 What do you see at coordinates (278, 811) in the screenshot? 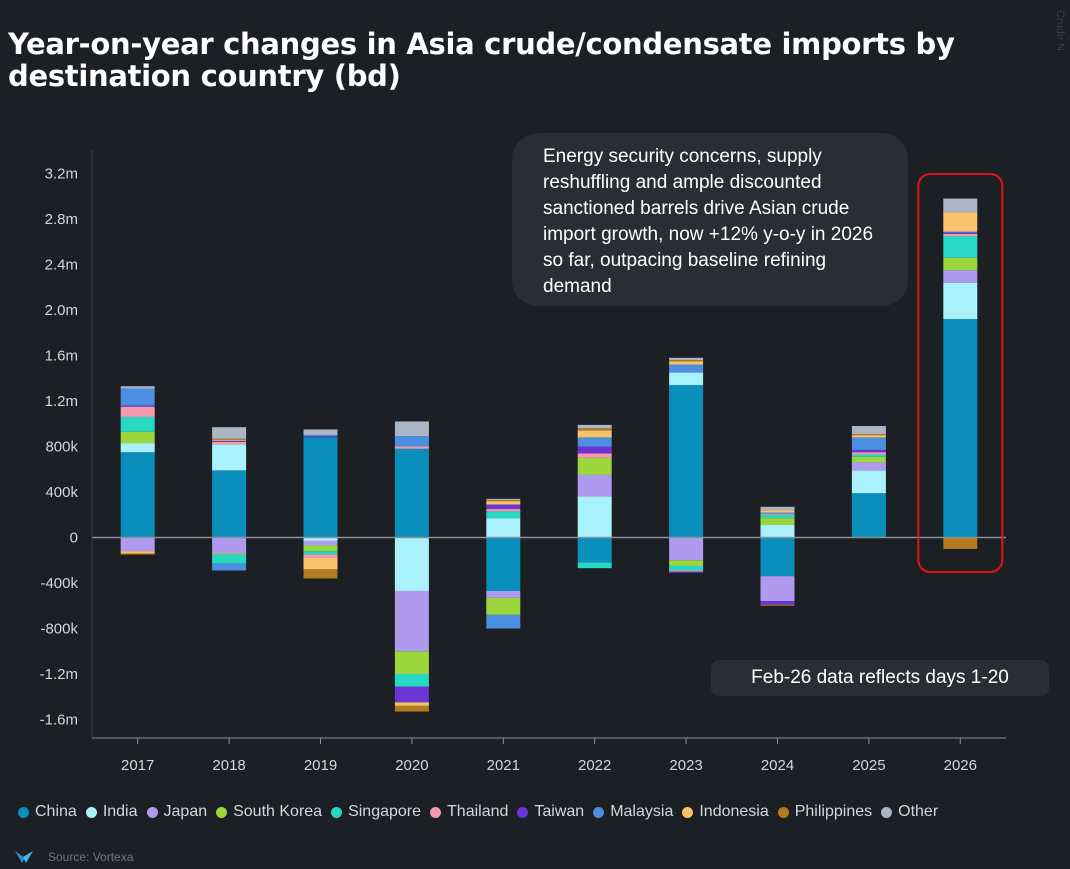
I see `legend-label: South Korea` at bounding box center [278, 811].